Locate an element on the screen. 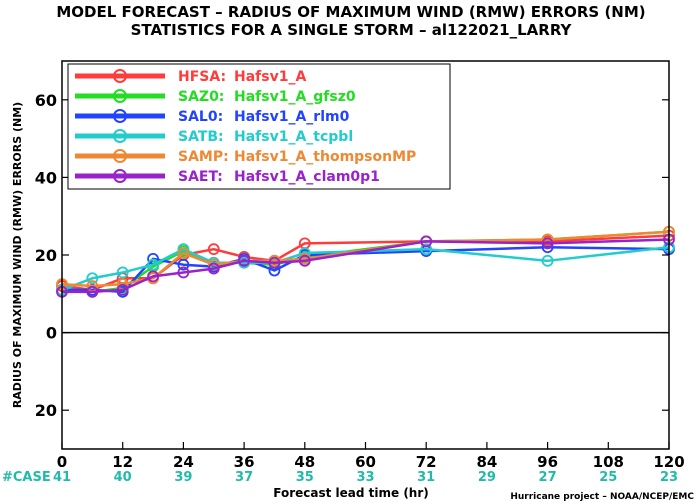  y-tick-label: 0 is located at coordinates (51, 333).